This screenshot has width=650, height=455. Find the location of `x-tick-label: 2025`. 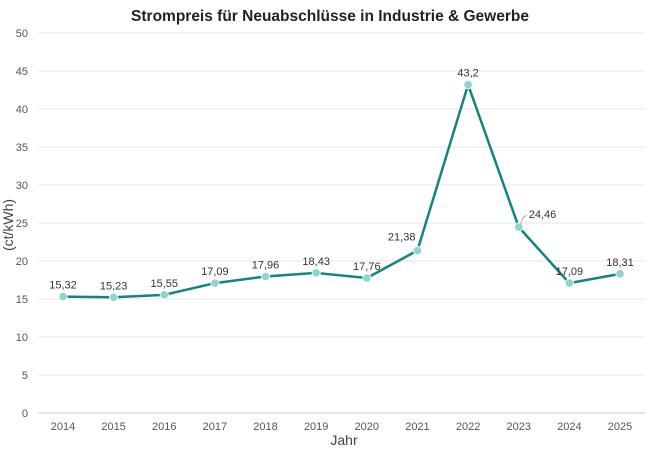

x-tick-label: 2025 is located at coordinates (620, 427).